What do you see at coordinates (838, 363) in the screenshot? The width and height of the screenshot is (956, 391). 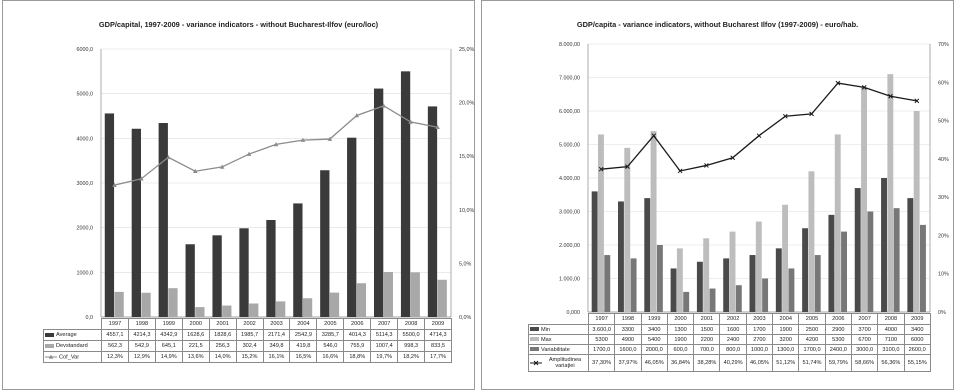 I see `data-label: 59,79%` at bounding box center [838, 363].